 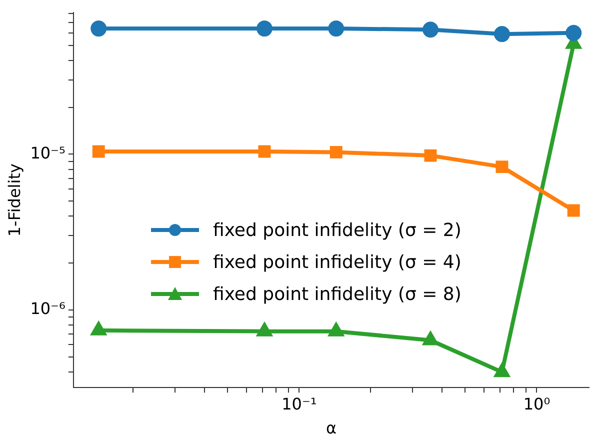 I want to click on x-tick-label: 10⁰, so click(x=536, y=404).